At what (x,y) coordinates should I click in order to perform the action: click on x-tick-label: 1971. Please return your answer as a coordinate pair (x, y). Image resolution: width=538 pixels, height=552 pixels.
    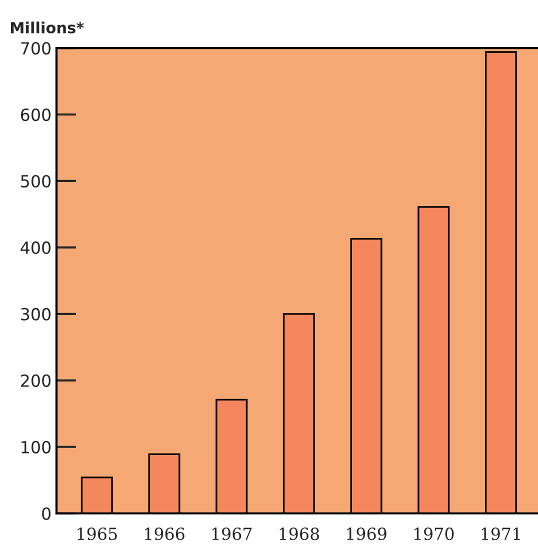
    Looking at the image, I should click on (501, 534).